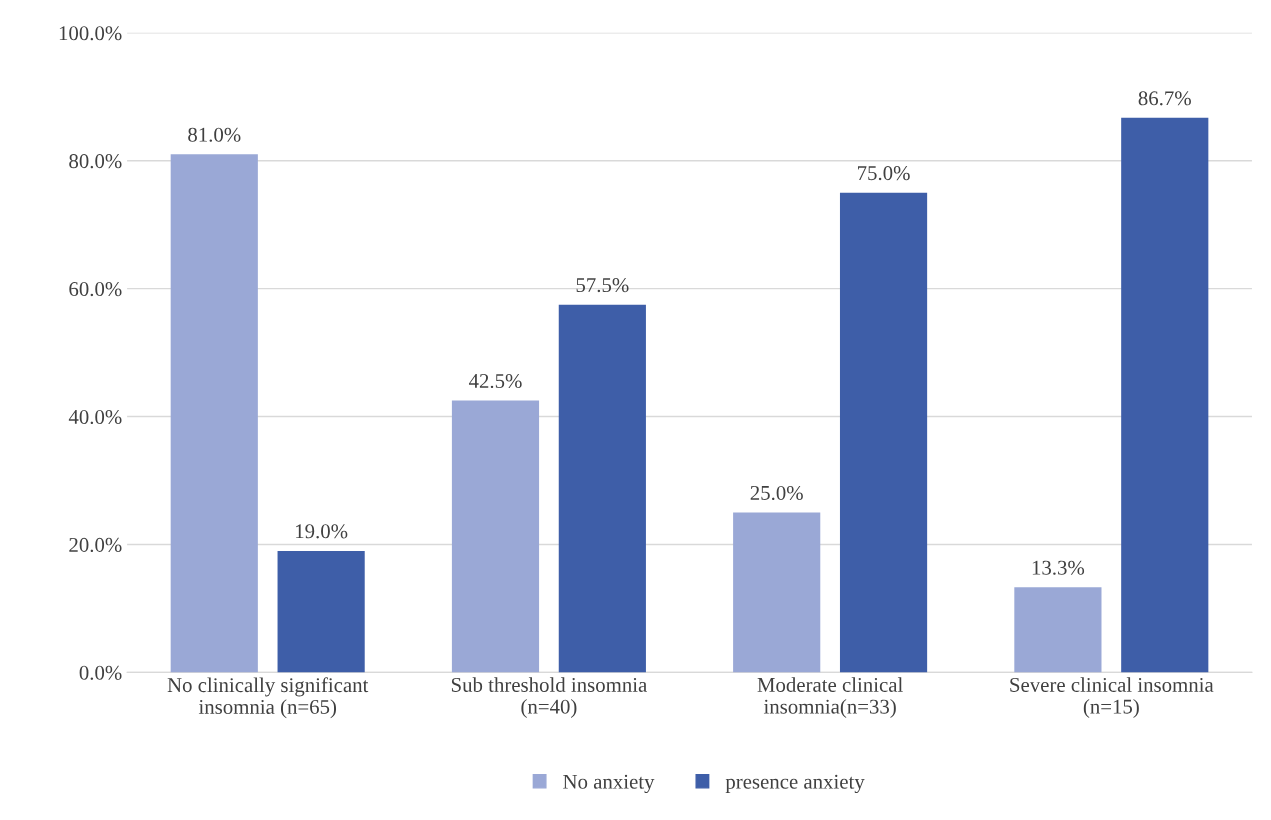  What do you see at coordinates (495, 381) in the screenshot?
I see `data-label: 42.5%` at bounding box center [495, 381].